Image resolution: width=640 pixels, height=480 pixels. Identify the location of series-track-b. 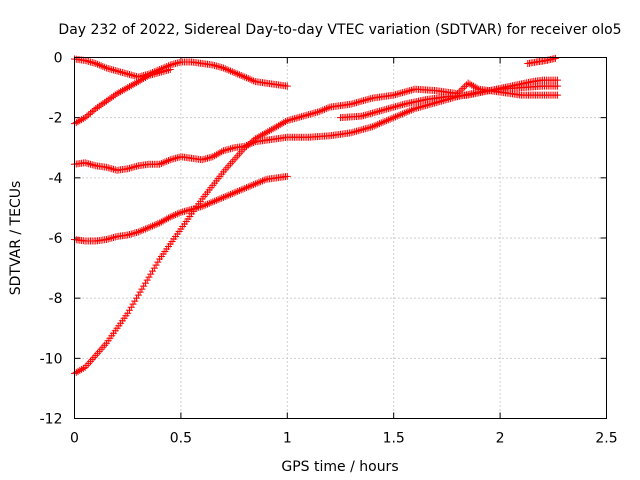
(122, 97).